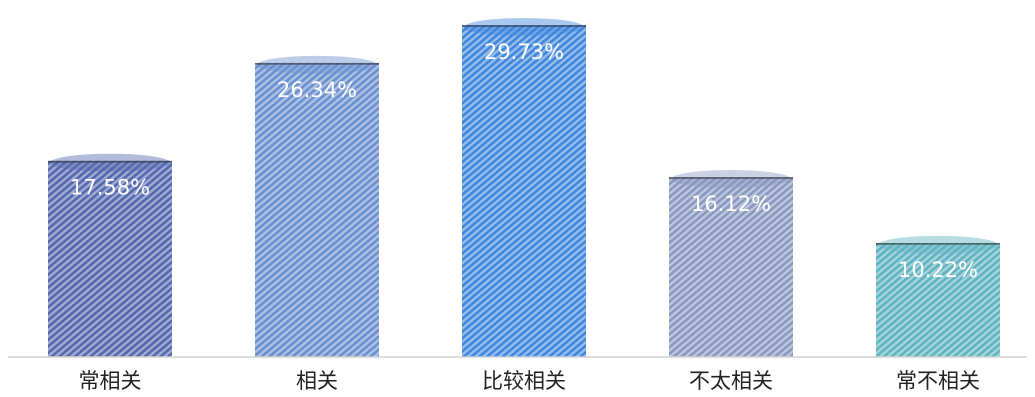 Image resolution: width=1035 pixels, height=397 pixels. What do you see at coordinates (731, 204) in the screenshot?
I see `data-label-4: 16.12%` at bounding box center [731, 204].